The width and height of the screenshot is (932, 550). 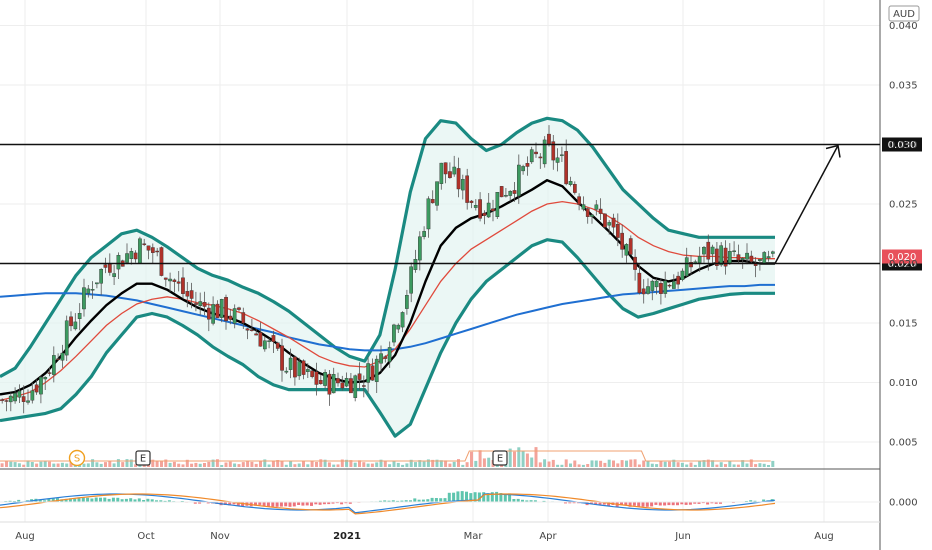 I want to click on marker-text: E, so click(x=500, y=459).